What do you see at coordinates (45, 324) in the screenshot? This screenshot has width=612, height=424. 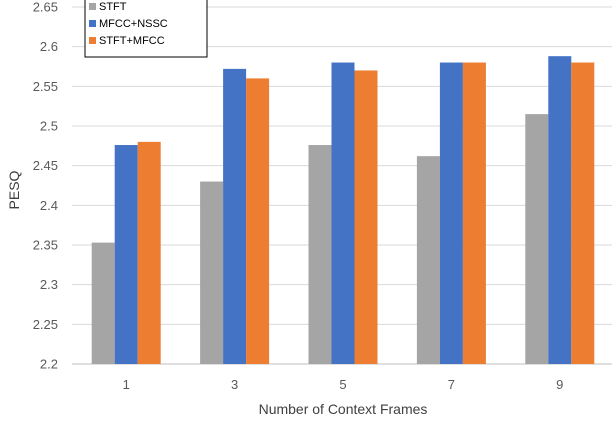 I see `y-tick-label: 2.25` at bounding box center [45, 324].